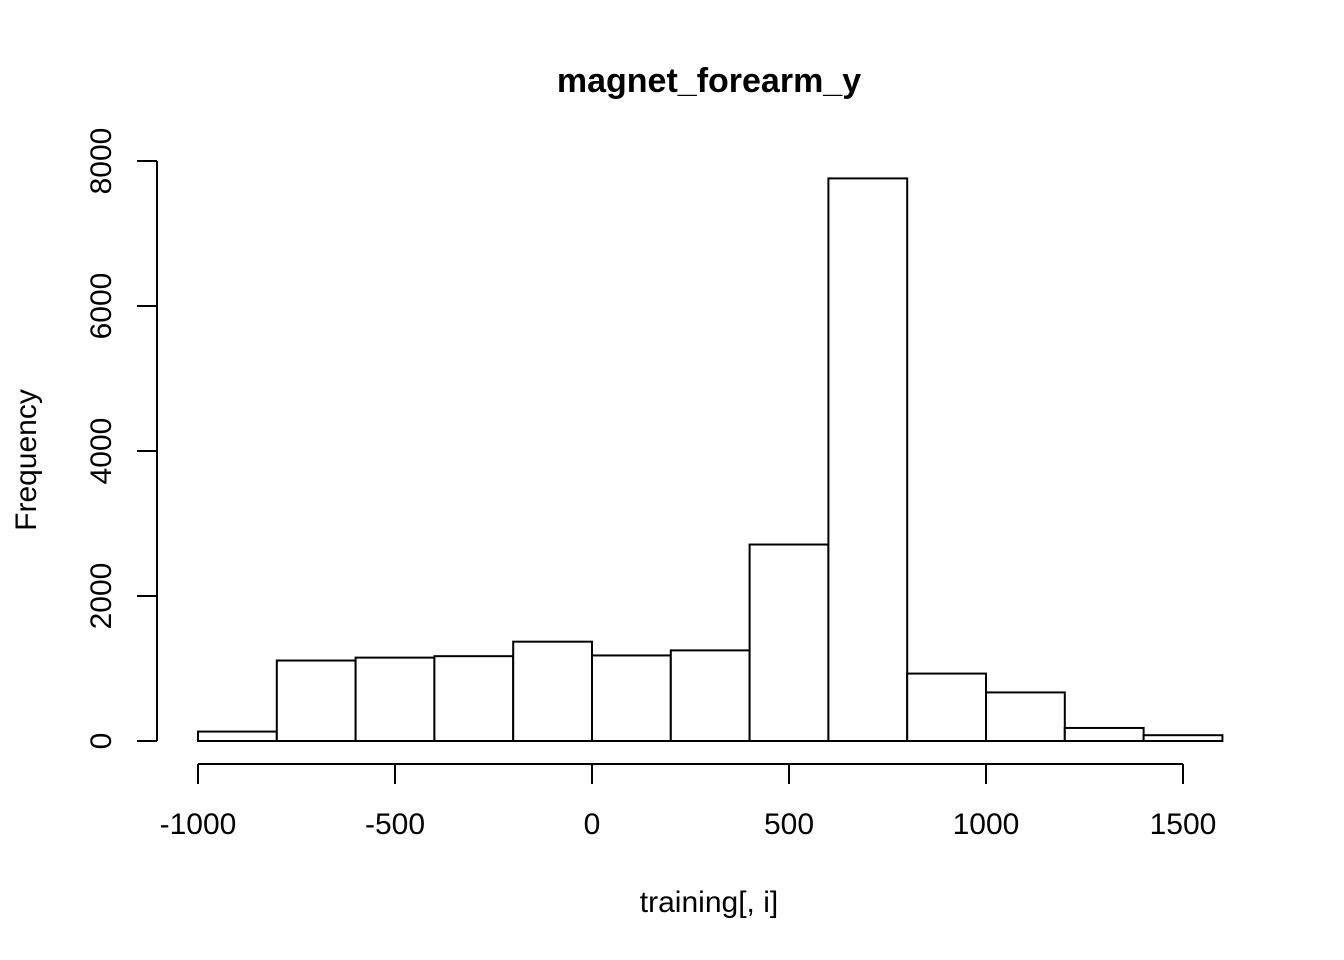 The image size is (1344, 960). What do you see at coordinates (1183, 824) in the screenshot?
I see `x-tick-label: 1500` at bounding box center [1183, 824].